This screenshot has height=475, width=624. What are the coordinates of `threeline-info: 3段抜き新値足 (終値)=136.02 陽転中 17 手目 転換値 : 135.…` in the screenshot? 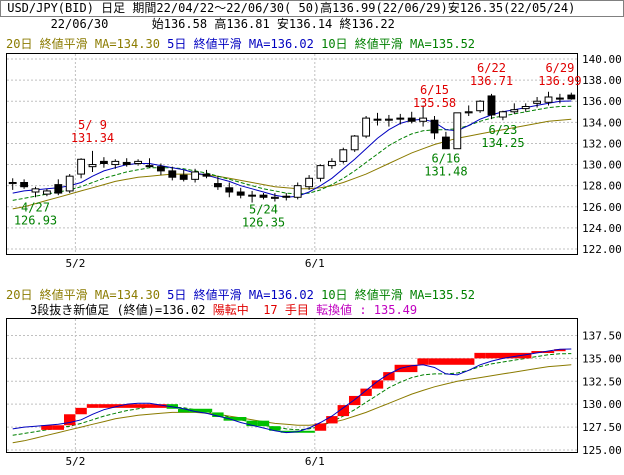 It's located at (223, 310).